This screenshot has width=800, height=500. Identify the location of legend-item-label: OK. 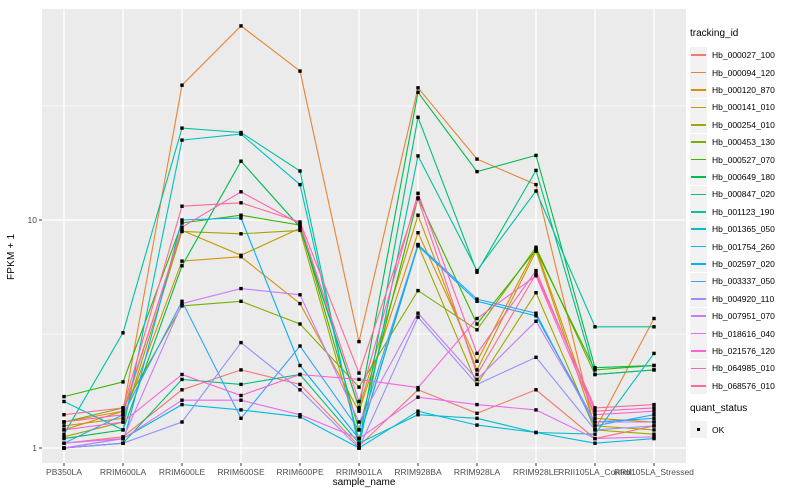
(718, 429).